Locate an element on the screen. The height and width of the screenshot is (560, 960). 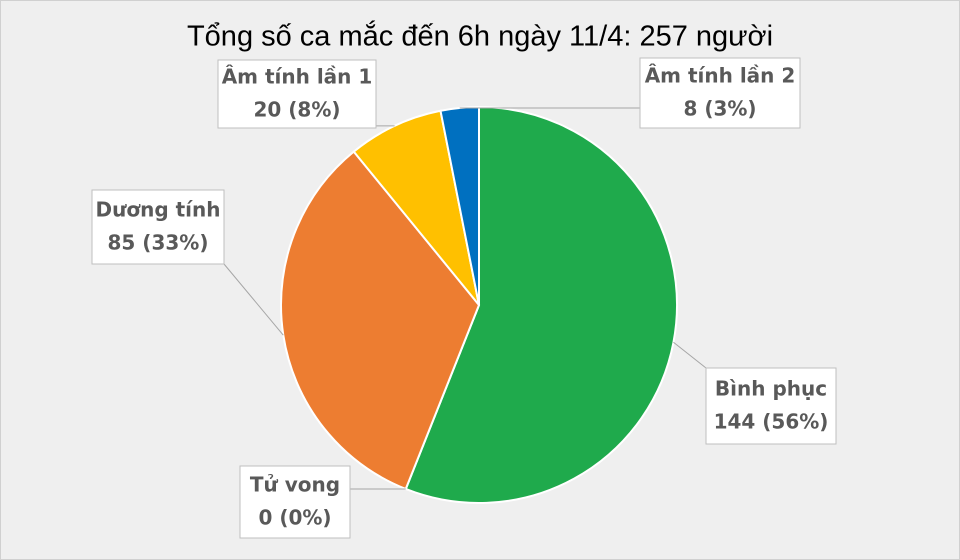
category-label: Âm tính lần 1 is located at coordinates (297, 77).